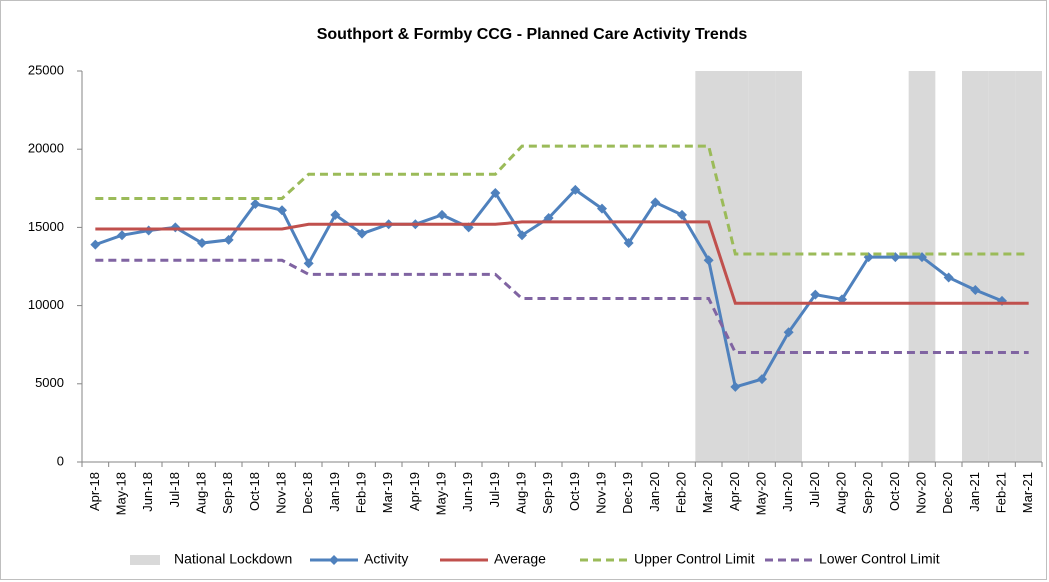 The width and height of the screenshot is (1049, 582). Describe the element at coordinates (680, 492) in the screenshot. I see `x-tick-label: Feb-20` at that location.